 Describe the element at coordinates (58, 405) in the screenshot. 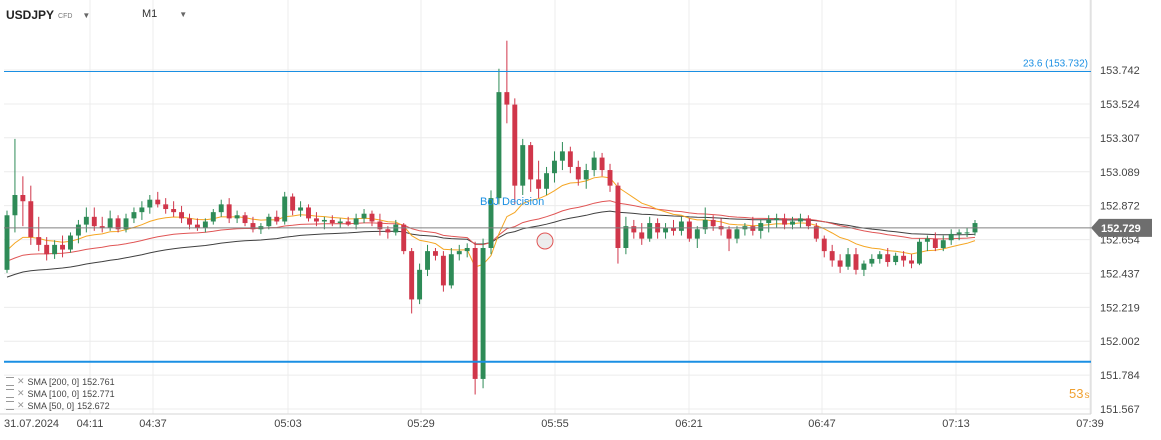

I see `indicator-row: ✕ SMA [50, 0] 152.672` at that location.